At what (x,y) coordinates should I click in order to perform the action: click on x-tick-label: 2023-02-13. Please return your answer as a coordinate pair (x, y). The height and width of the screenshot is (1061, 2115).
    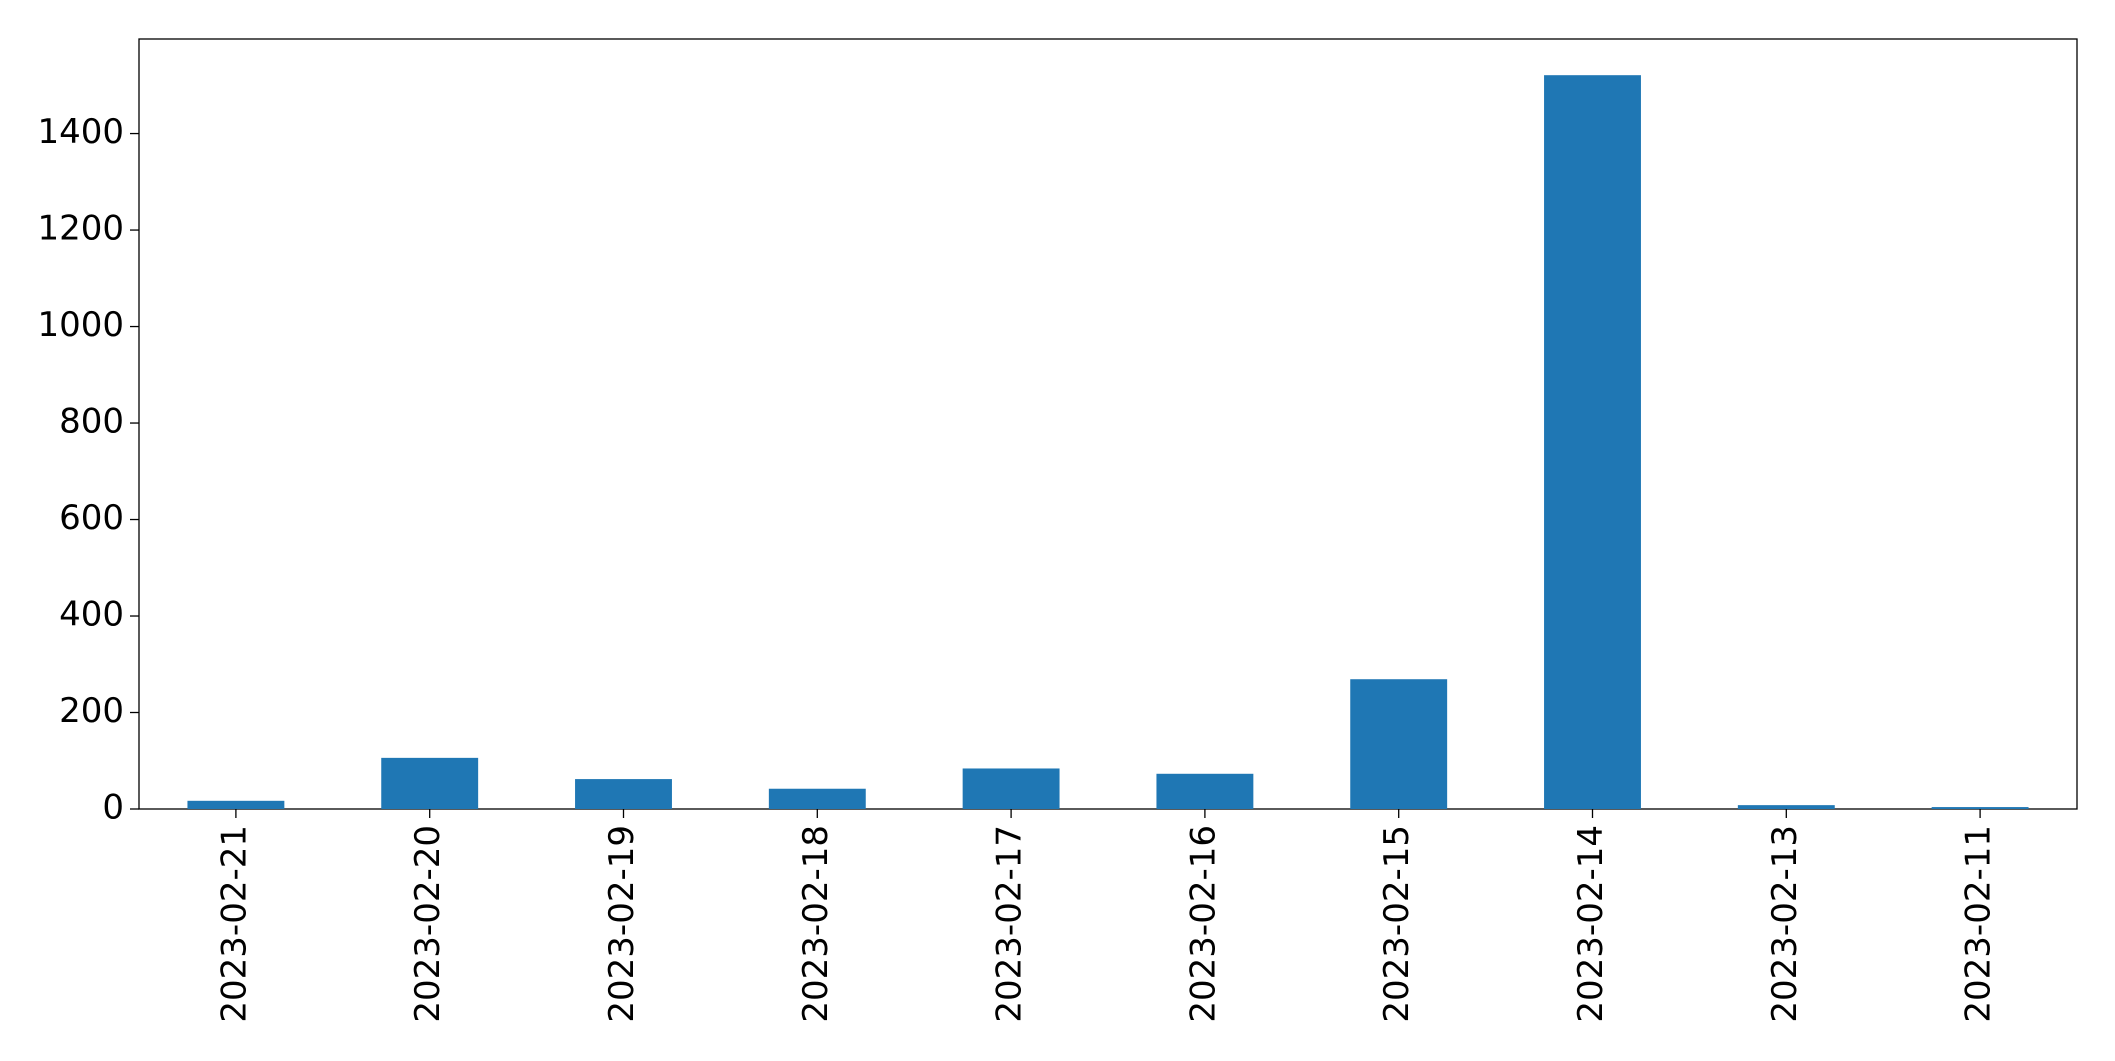
    Looking at the image, I should click on (1785, 924).